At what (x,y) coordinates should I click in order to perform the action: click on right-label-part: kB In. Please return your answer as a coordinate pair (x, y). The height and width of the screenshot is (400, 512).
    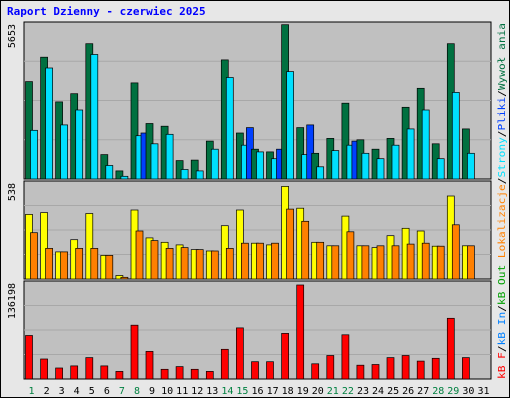
    Looking at the image, I should click on (502, 329).